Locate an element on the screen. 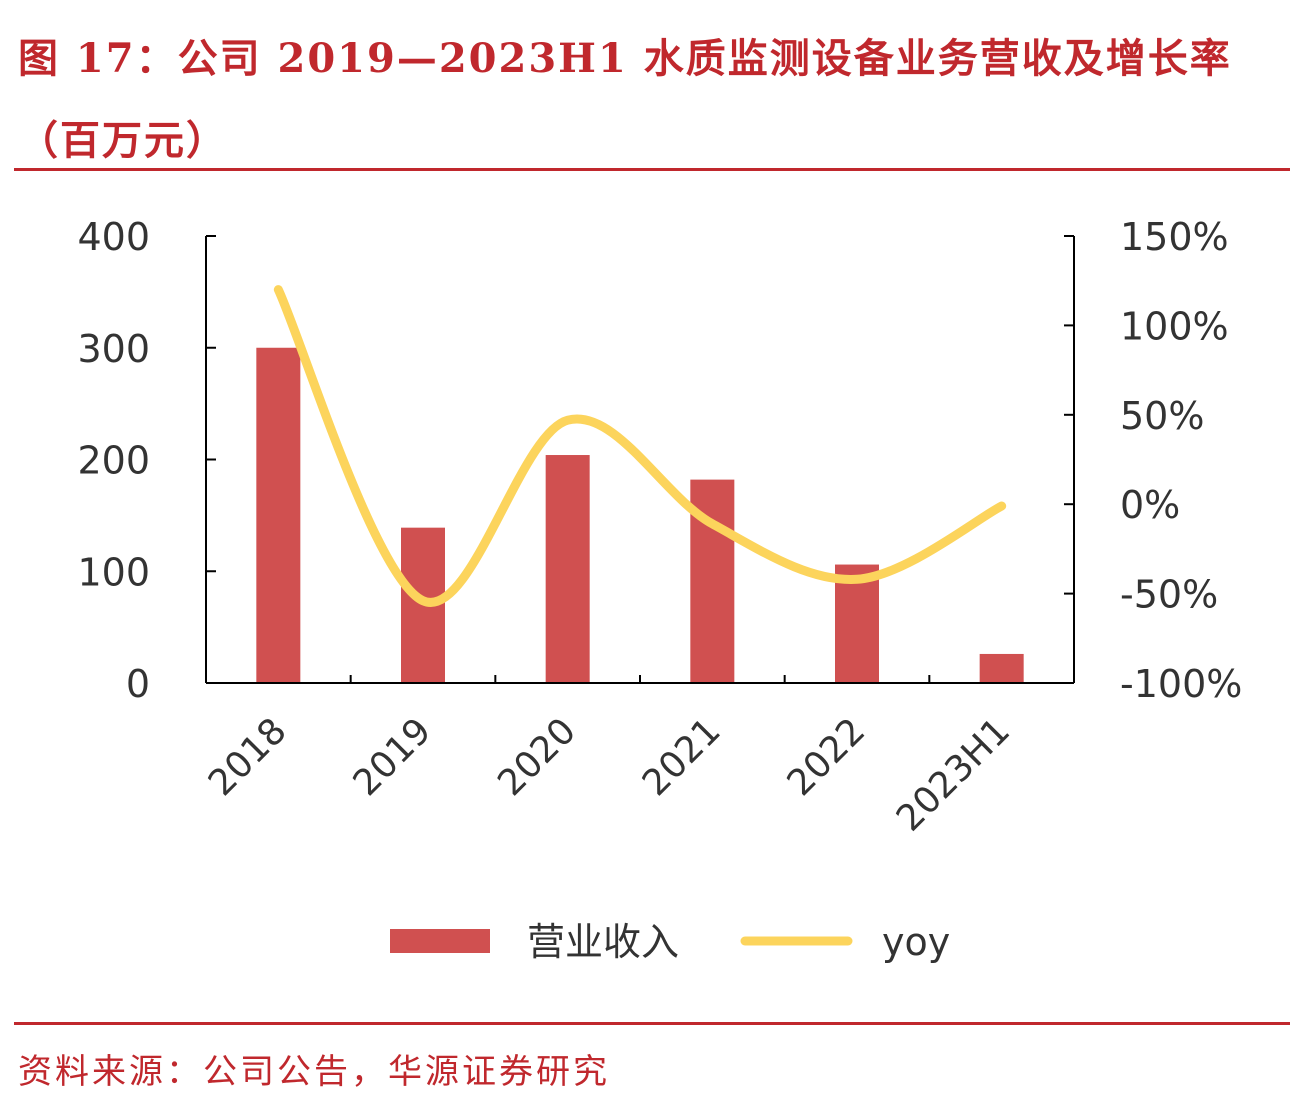 The image size is (1296, 1118). bar-2023H1 is located at coordinates (1001, 668).